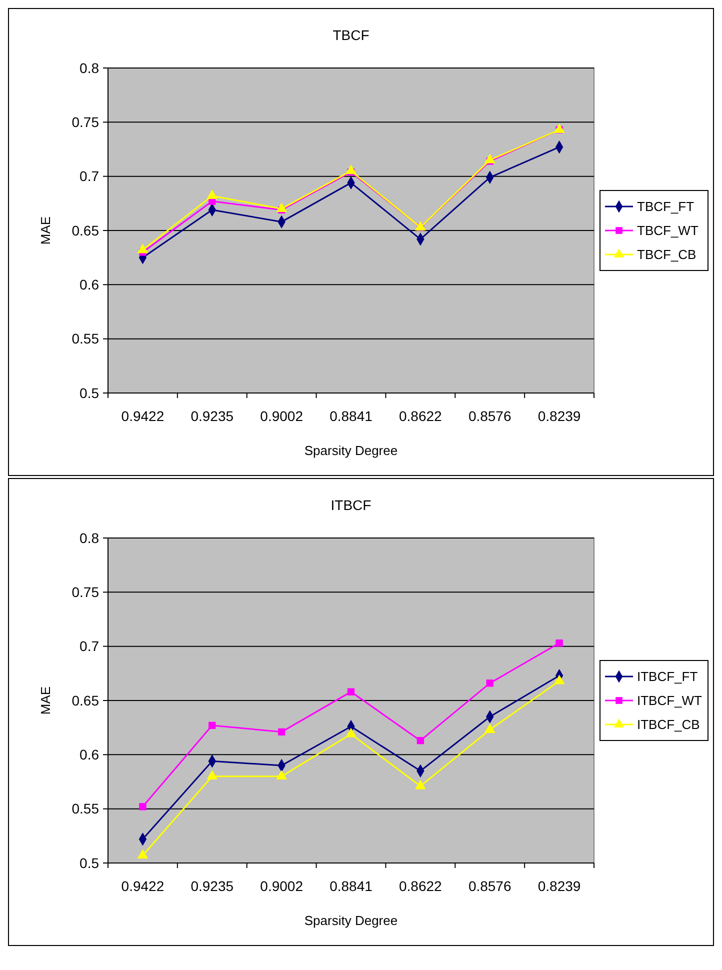 The height and width of the screenshot is (970, 722). What do you see at coordinates (666, 254) in the screenshot?
I see `legend-label: TBCF_CB` at bounding box center [666, 254].